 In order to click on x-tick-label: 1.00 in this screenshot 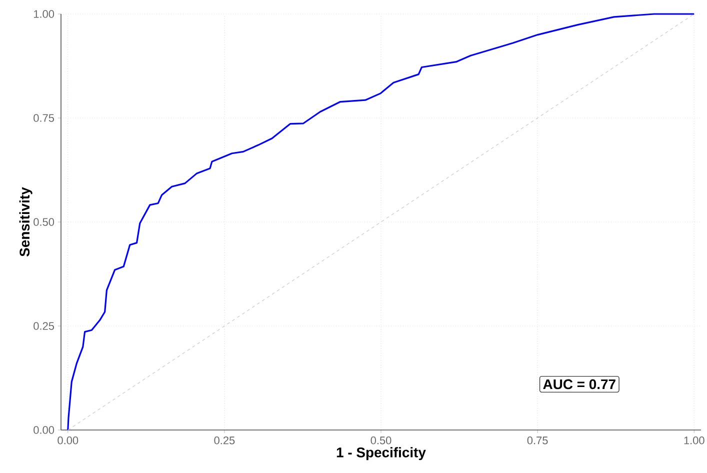, I will do `click(694, 440)`.